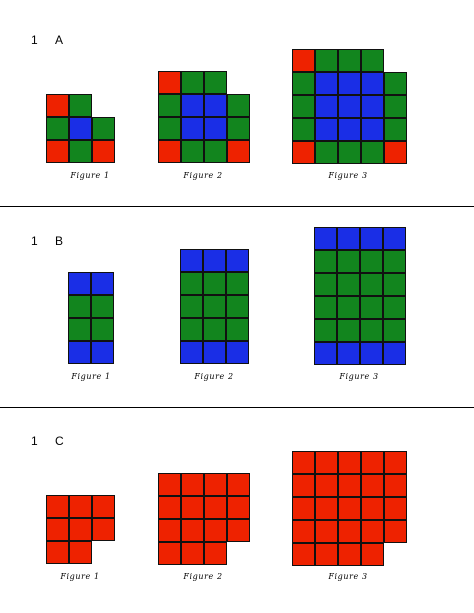  What do you see at coordinates (80, 128) in the screenshot?
I see `figure-a1-grid` at bounding box center [80, 128].